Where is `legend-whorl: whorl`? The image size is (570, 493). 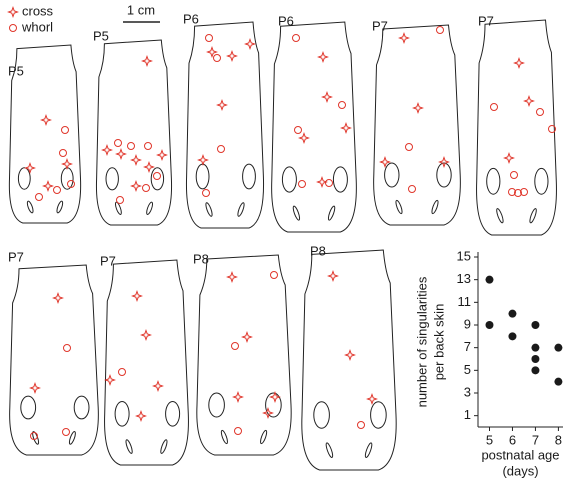 legend-whorl: whorl is located at coordinates (37, 26).